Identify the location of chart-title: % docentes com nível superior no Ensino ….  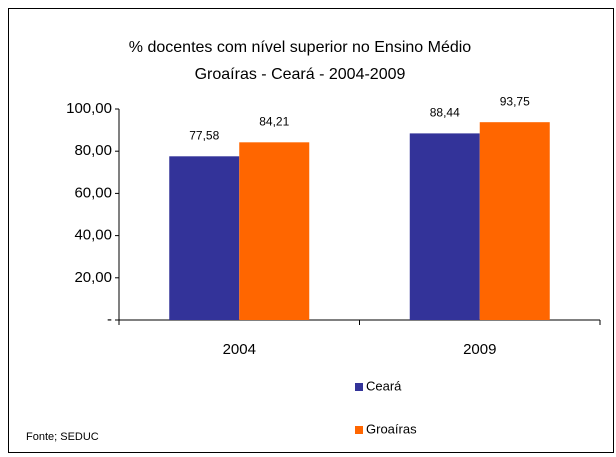
(300, 47).